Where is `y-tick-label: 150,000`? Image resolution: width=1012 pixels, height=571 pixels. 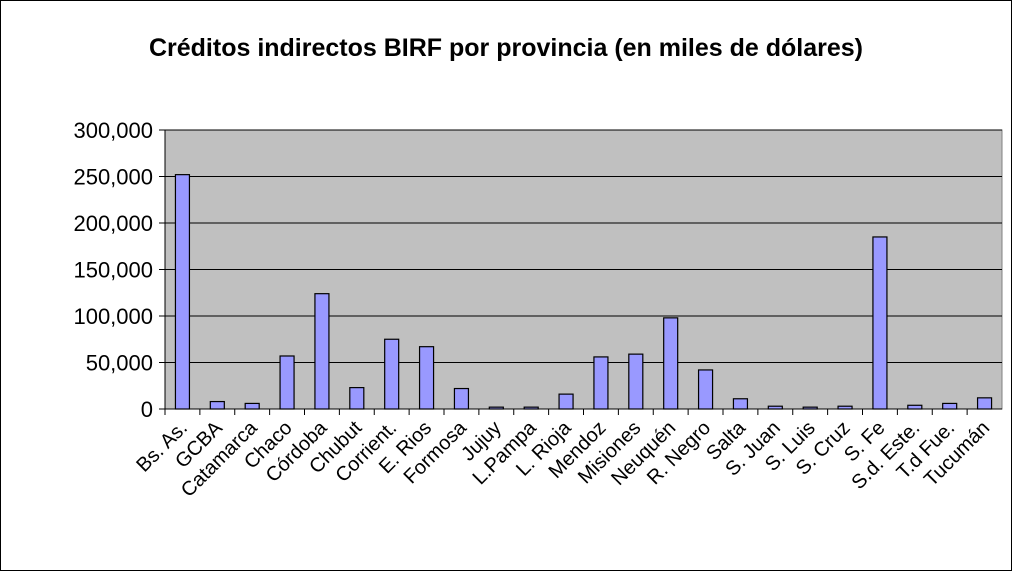 y-tick-label: 150,000 is located at coordinates (113, 270).